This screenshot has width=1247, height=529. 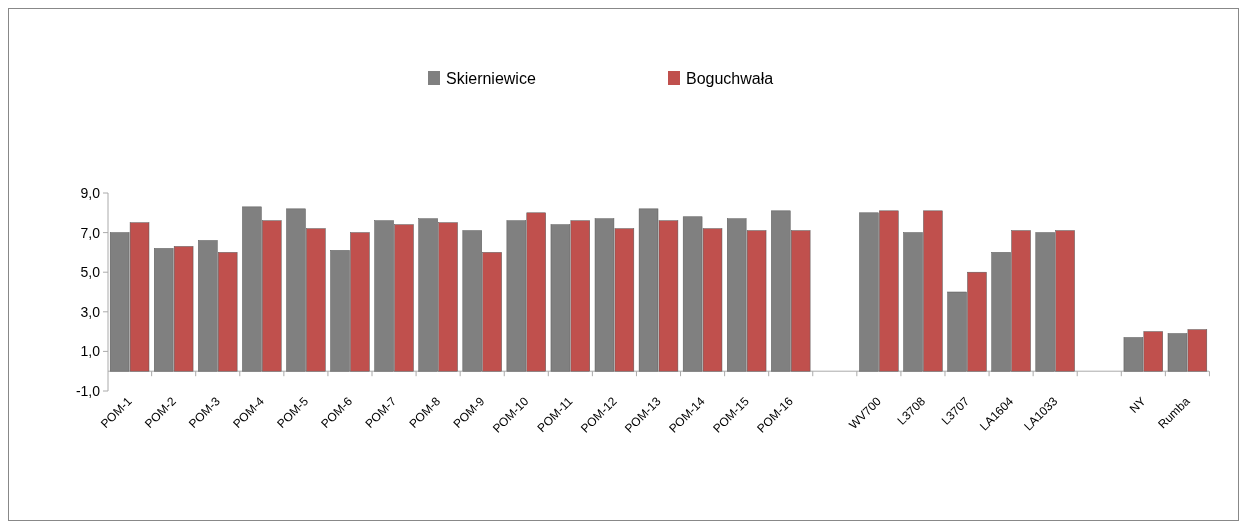 What do you see at coordinates (90, 351) in the screenshot?
I see `y-tick-label: 1,0` at bounding box center [90, 351].